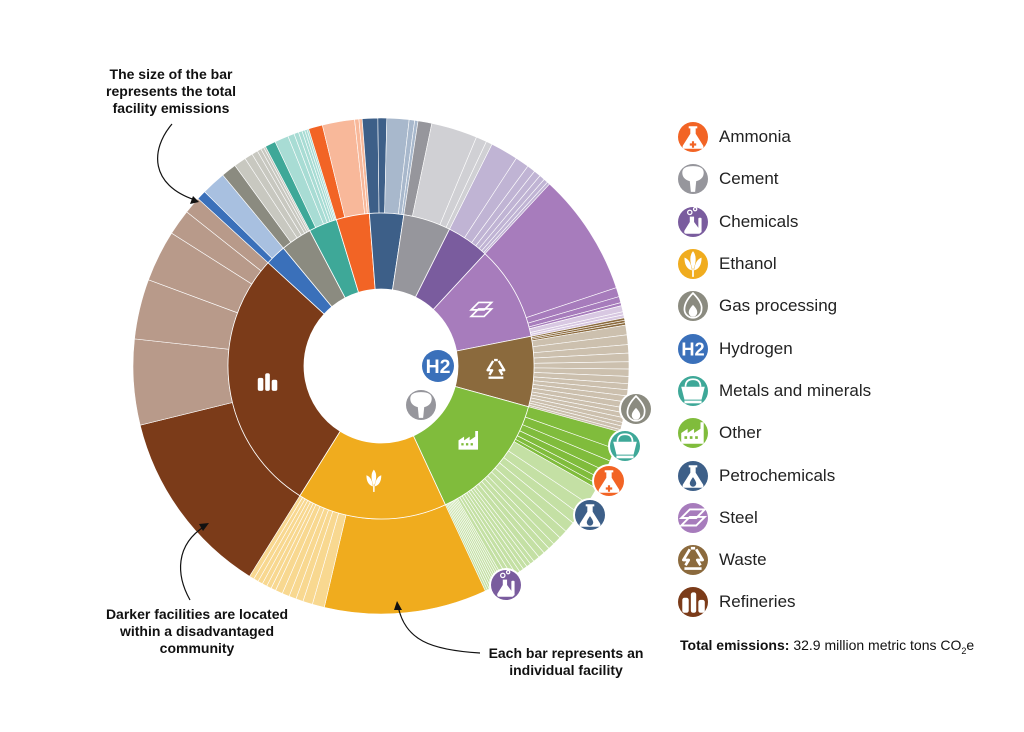  I want to click on legend-refinery-icon, so click(693, 602).